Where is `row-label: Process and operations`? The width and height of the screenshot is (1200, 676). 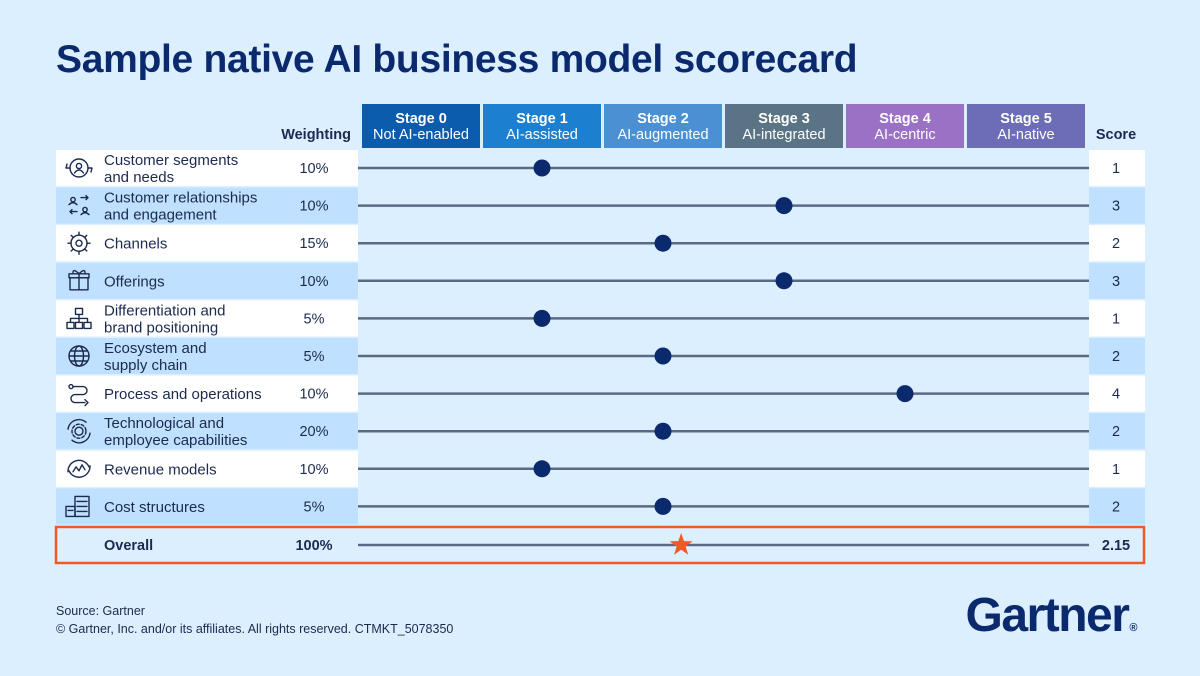
row-label: Process and operations is located at coordinates (183, 394).